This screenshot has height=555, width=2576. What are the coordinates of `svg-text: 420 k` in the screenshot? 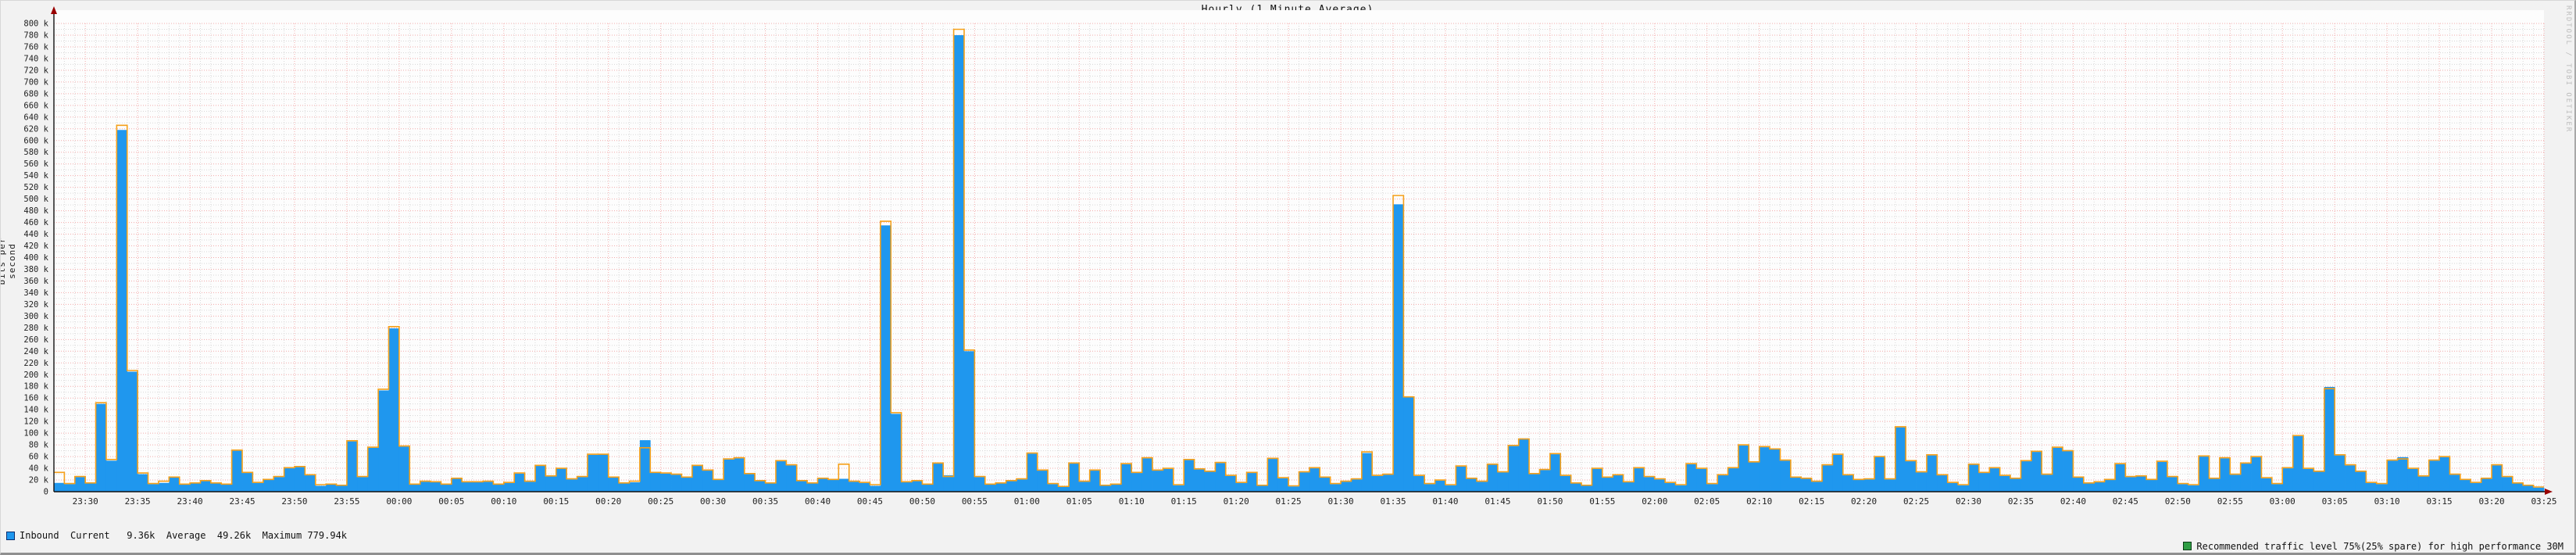 It's located at (36, 246).